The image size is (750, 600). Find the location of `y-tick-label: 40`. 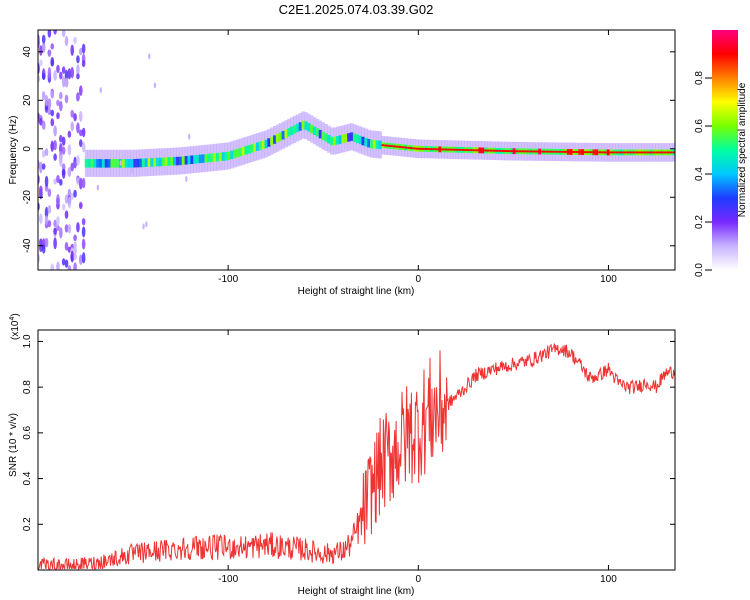

y-tick-label: 40 is located at coordinates (27, 52).